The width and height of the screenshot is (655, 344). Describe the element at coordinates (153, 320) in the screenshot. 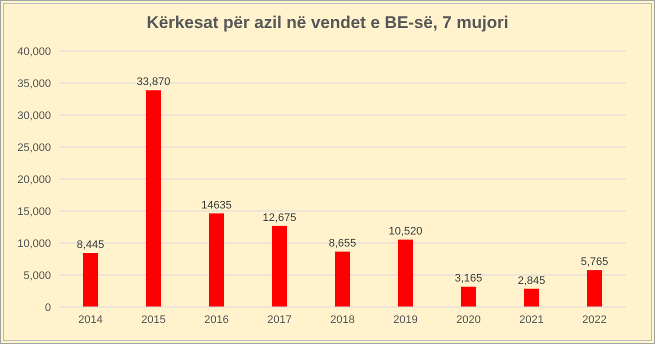

I see `x-tick-label: 2015` at that location.